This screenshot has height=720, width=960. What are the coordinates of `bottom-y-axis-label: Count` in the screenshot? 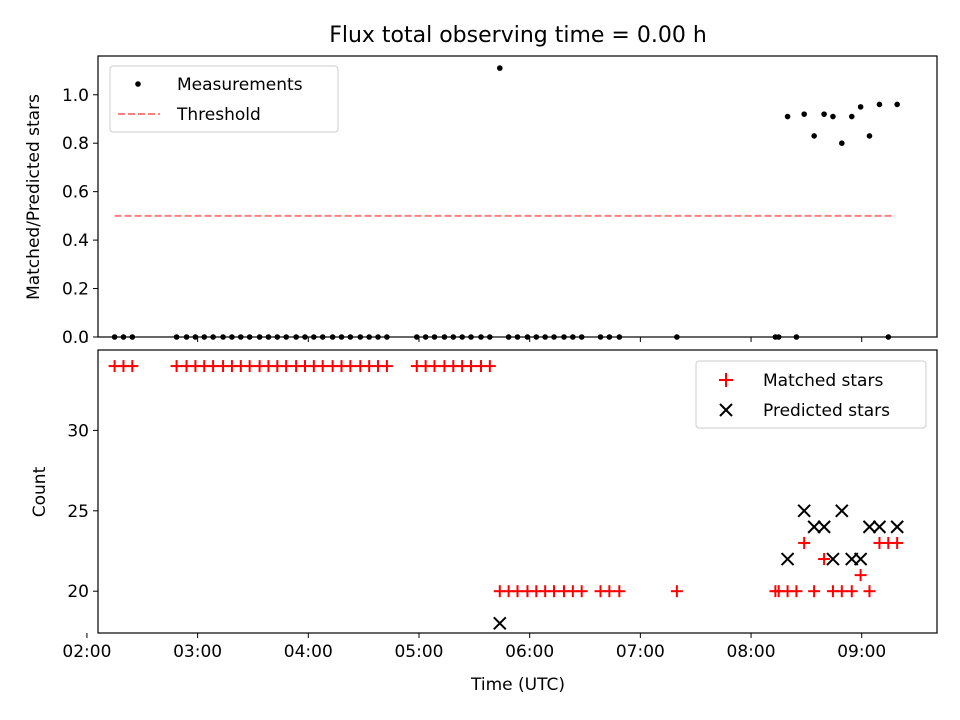 It's located at (40, 491).